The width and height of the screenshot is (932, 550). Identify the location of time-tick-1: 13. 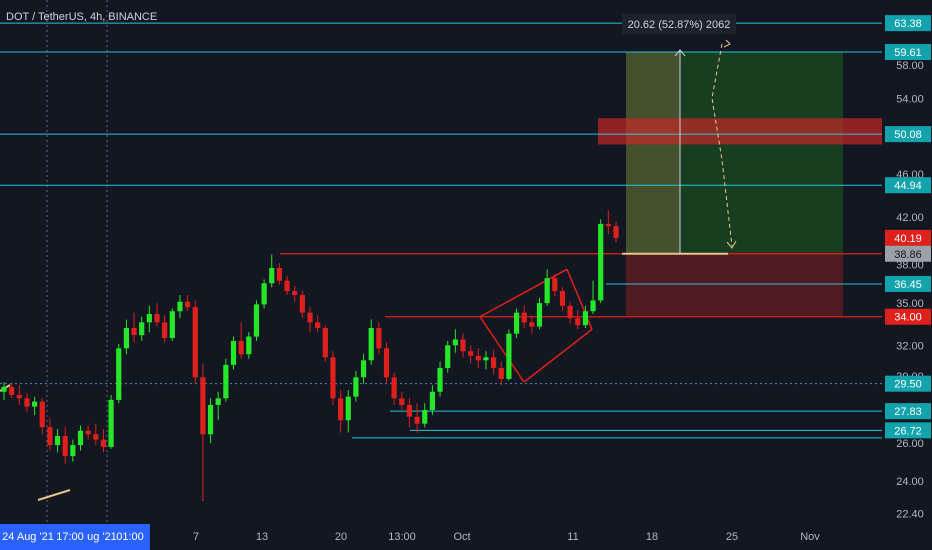
(262, 537).